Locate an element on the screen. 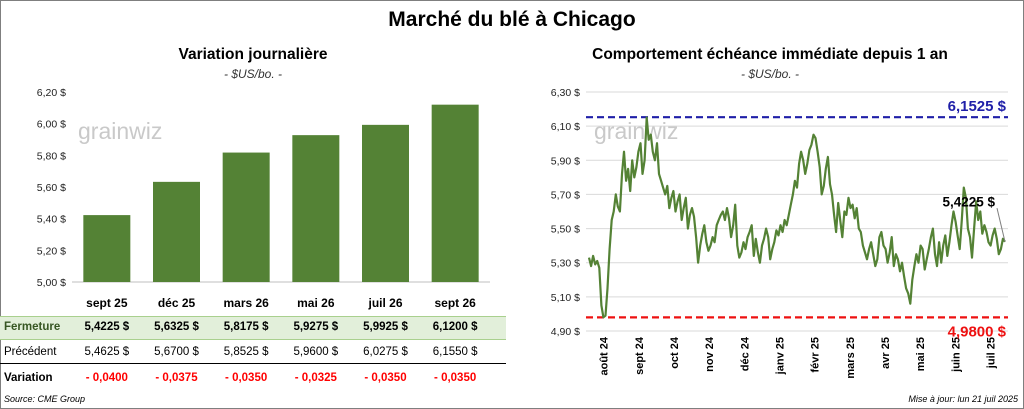  table-cell-close: 5,8175 $ is located at coordinates (246, 327).